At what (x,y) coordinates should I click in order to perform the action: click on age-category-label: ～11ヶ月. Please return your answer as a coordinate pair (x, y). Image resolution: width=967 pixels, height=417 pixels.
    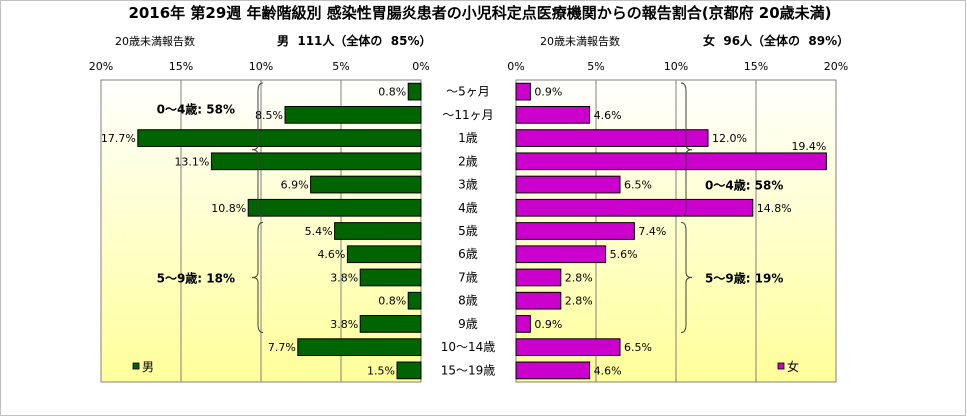
    Looking at the image, I should click on (467, 115).